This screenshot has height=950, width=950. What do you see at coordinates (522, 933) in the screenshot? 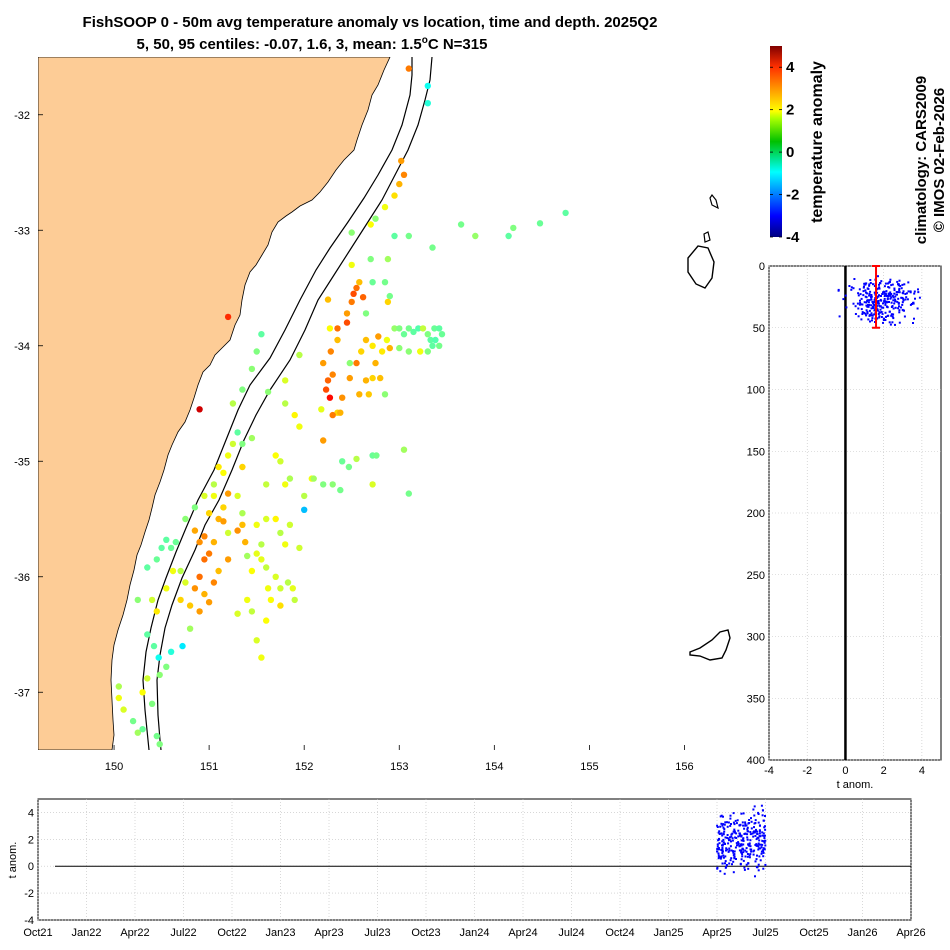
I see `time-x-tick-label: Apr24` at bounding box center [522, 933].